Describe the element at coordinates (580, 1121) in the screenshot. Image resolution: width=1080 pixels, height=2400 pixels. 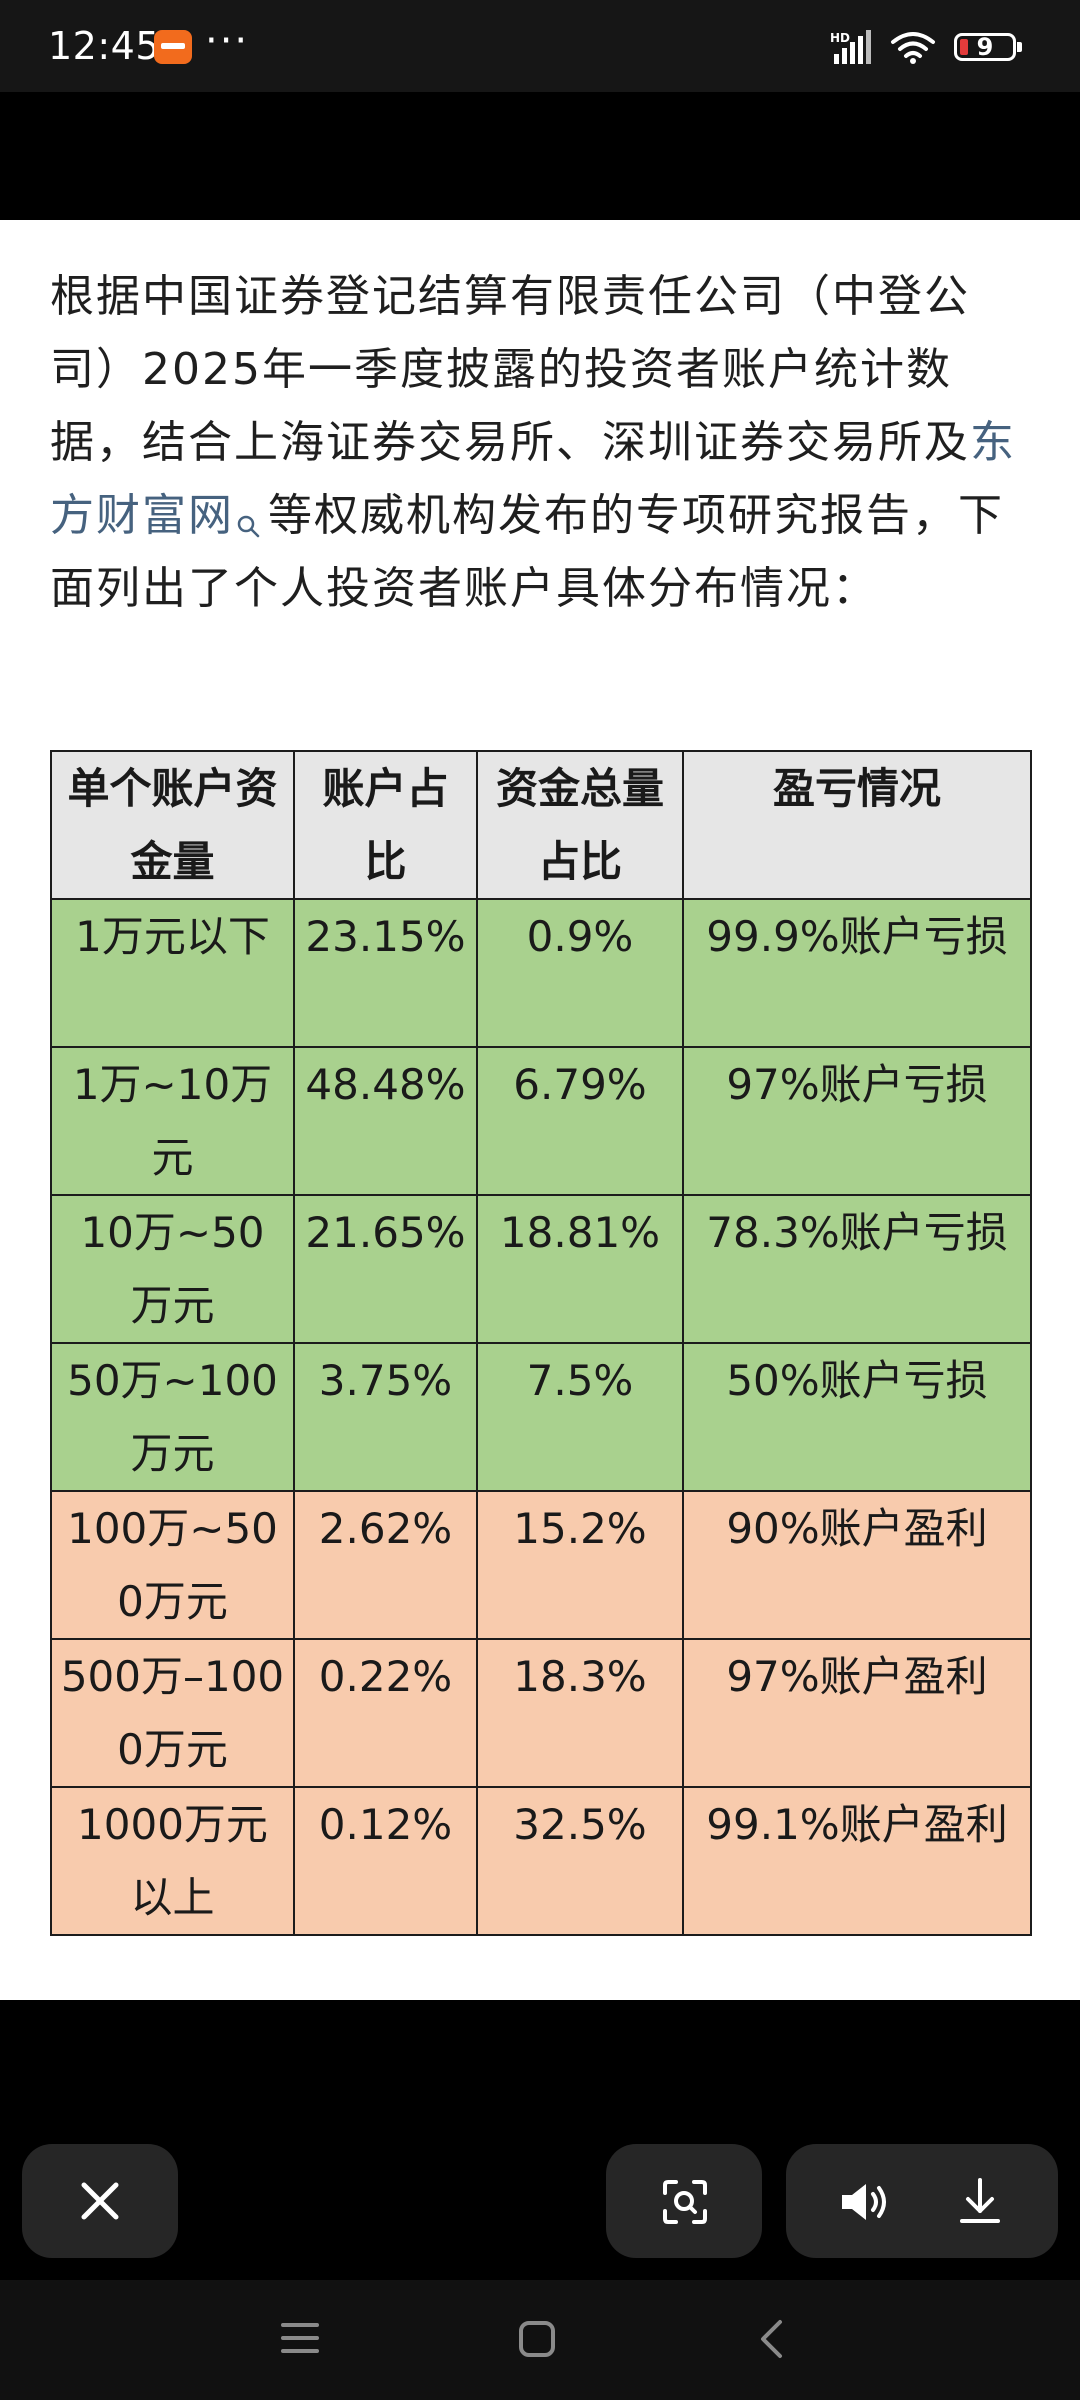
I see `cell-fund-share: 6.79%` at that location.